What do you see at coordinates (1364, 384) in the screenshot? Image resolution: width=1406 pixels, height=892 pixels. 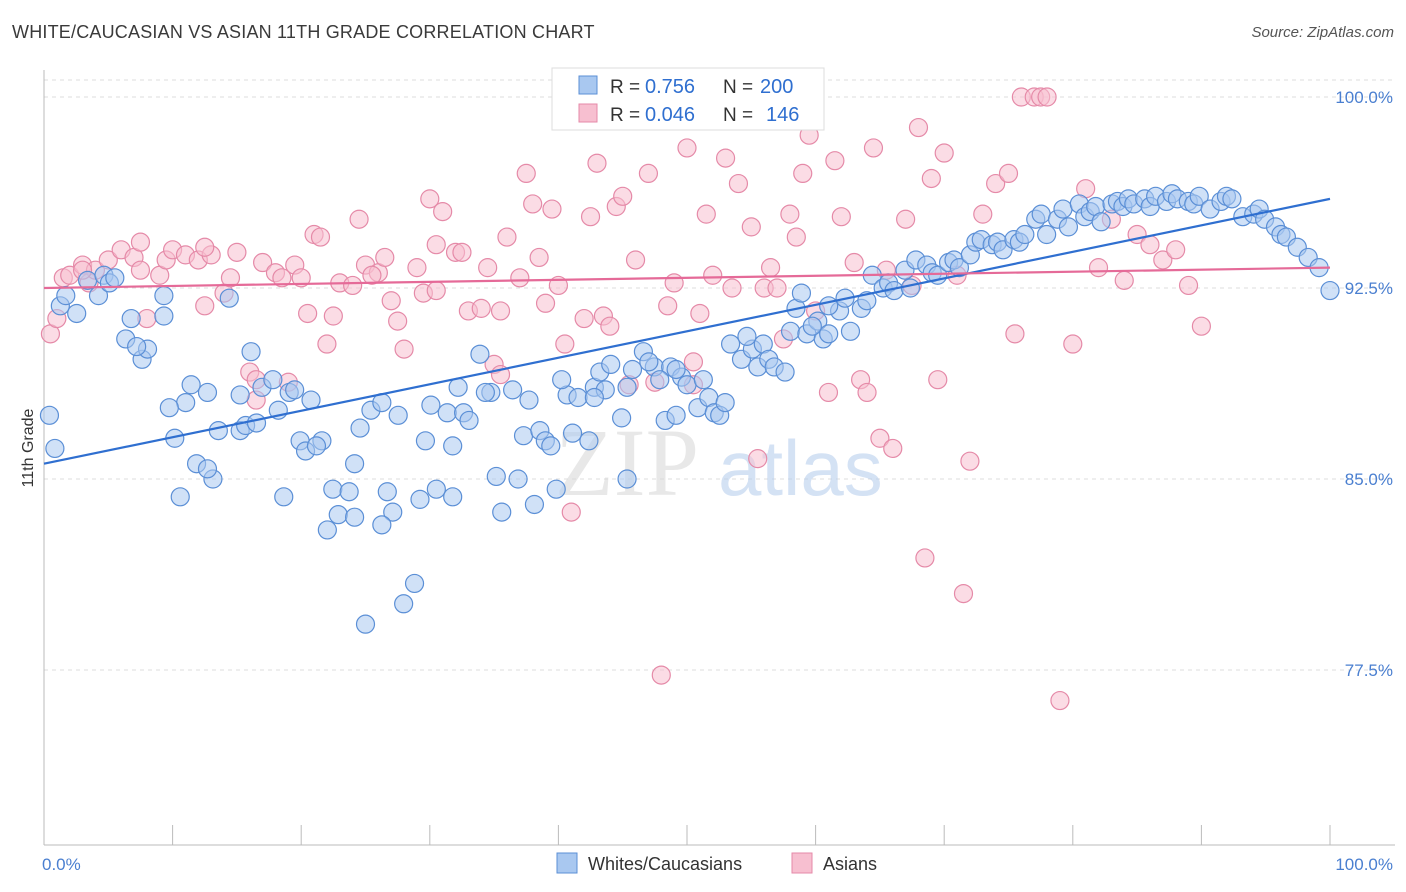 I see `y-tick-labels: 100.0% 92.5% 85.0% 77.5%` at bounding box center [1364, 384].